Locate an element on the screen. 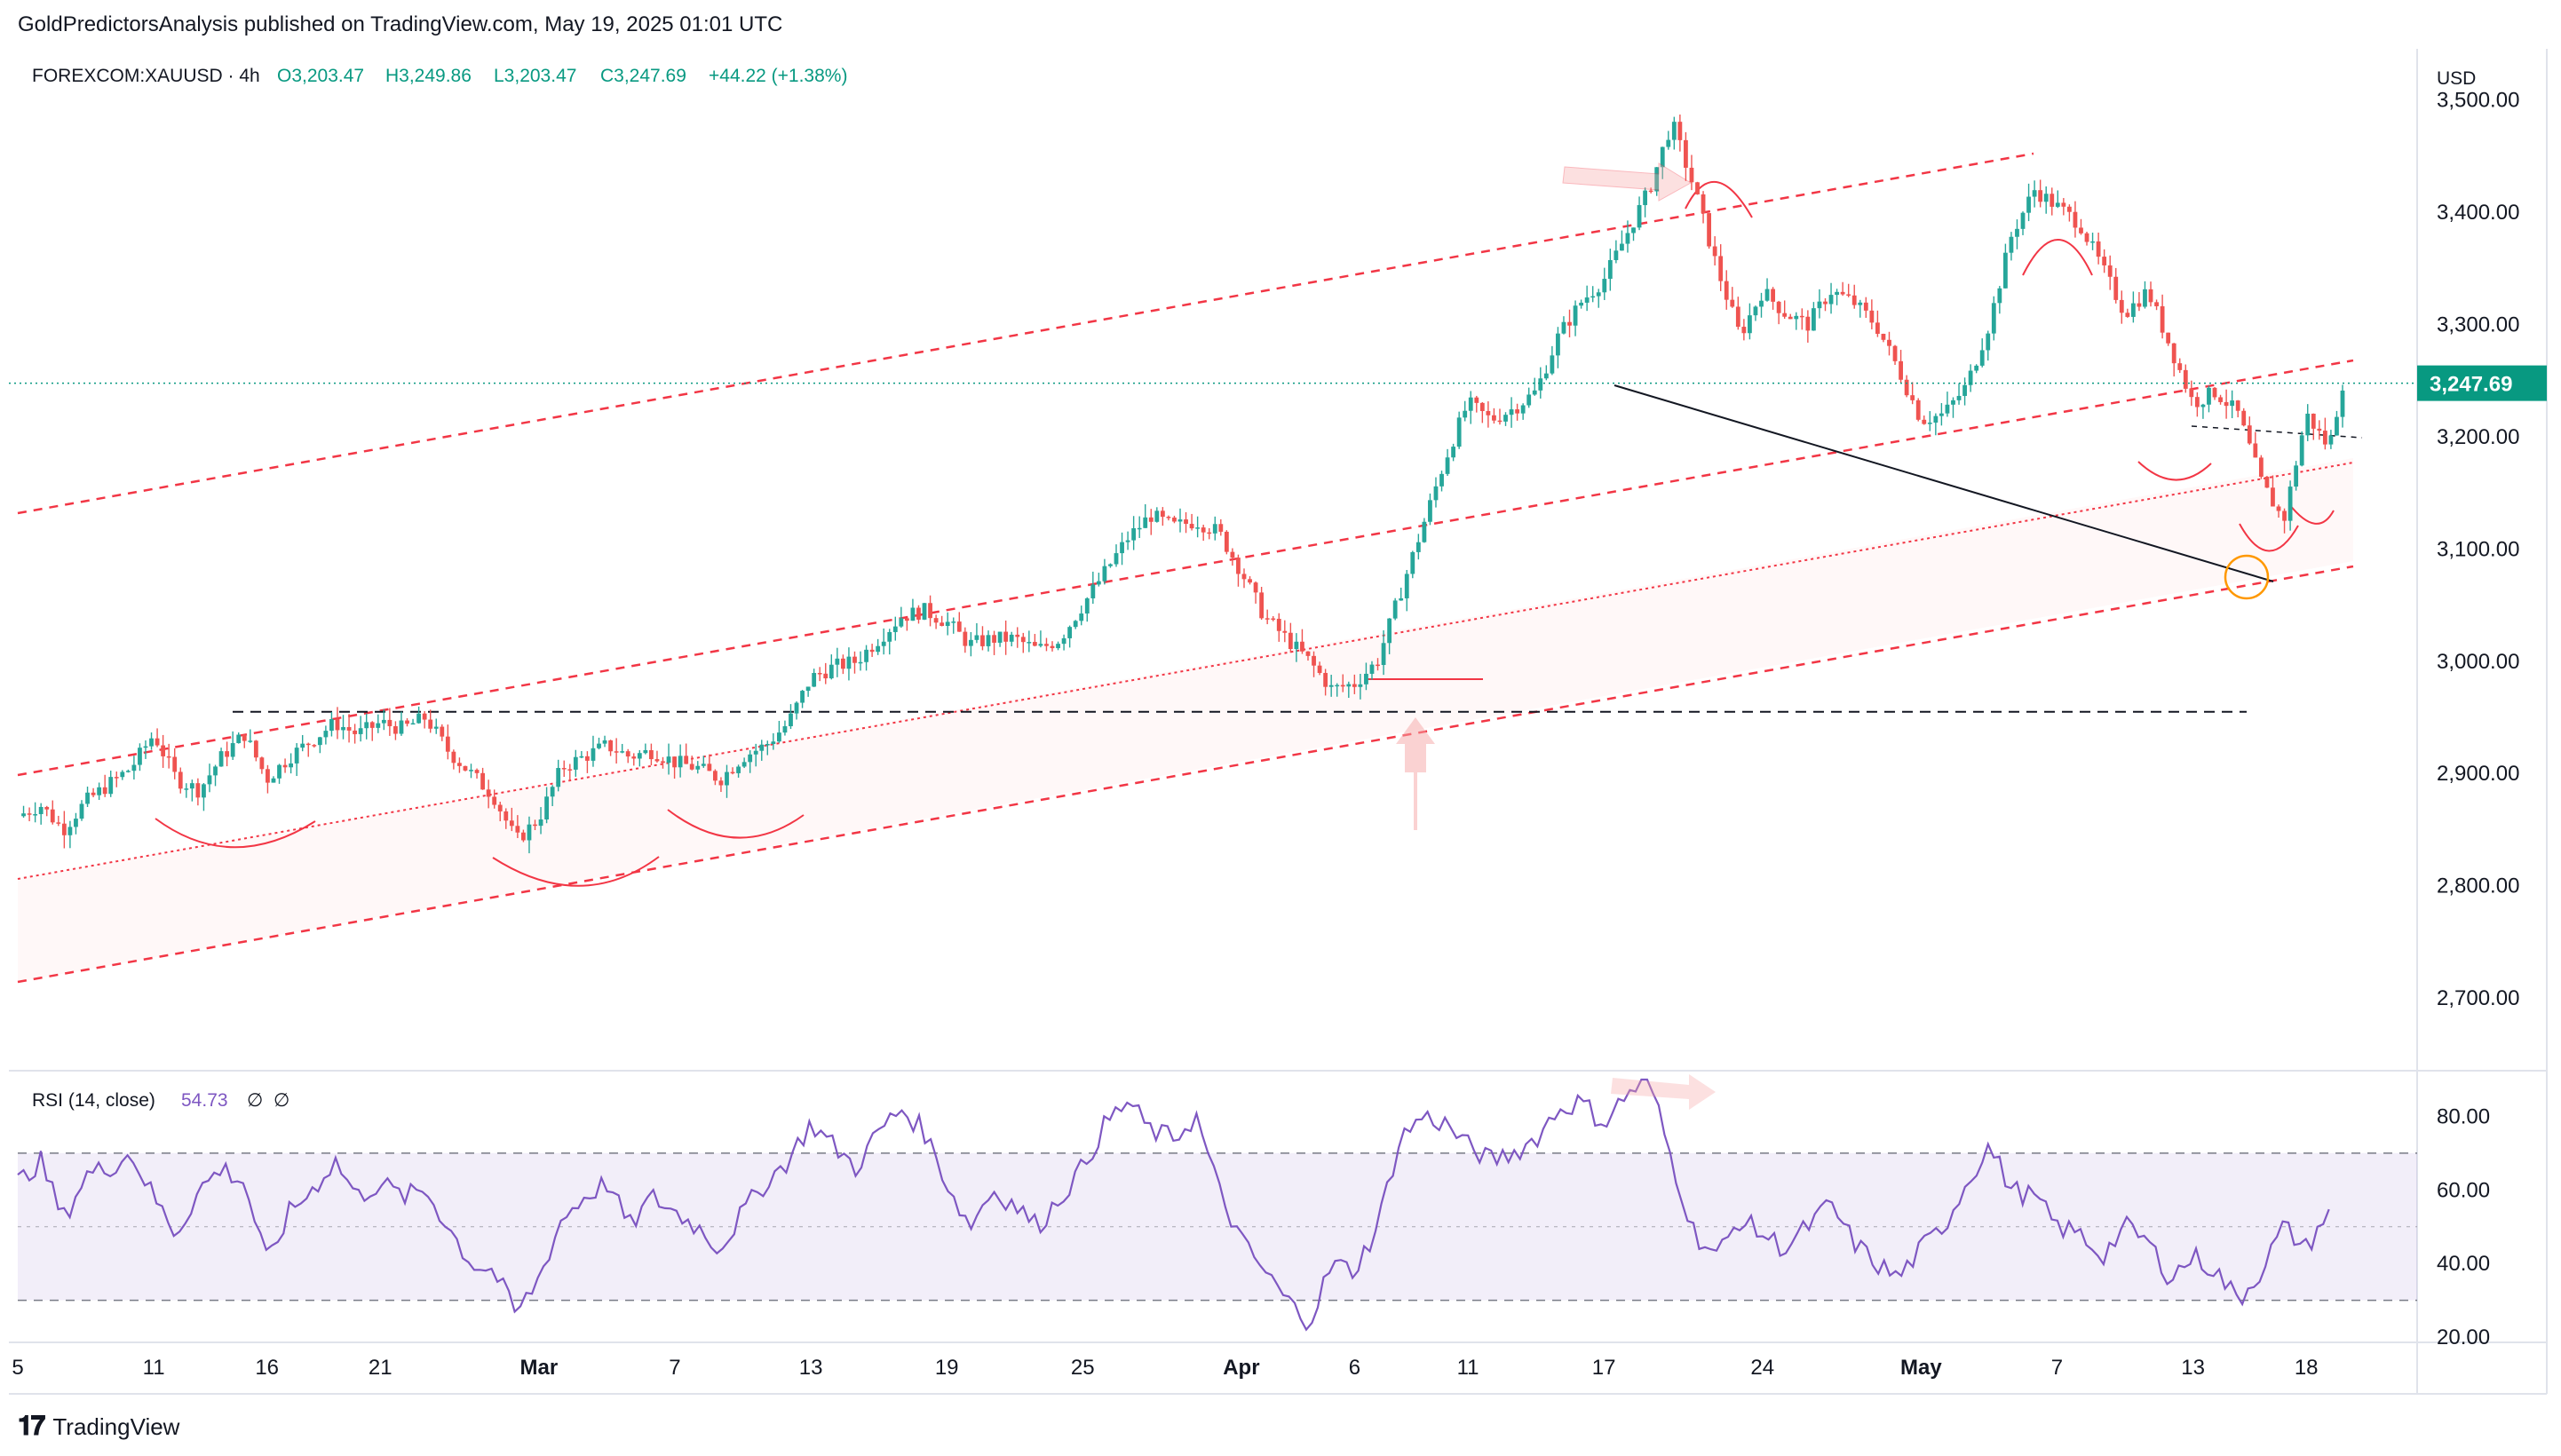  price-tick-label: 3,200.00 is located at coordinates (2478, 437).